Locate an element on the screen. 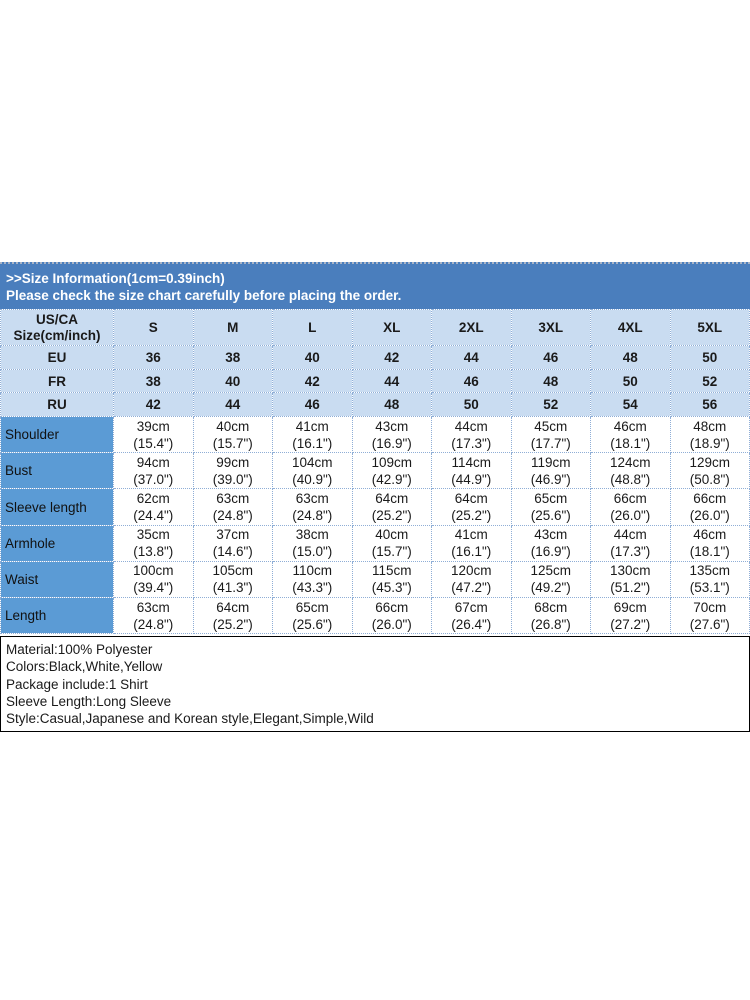 The width and height of the screenshot is (750, 1000). region-size-value: 46 is located at coordinates (312, 405).